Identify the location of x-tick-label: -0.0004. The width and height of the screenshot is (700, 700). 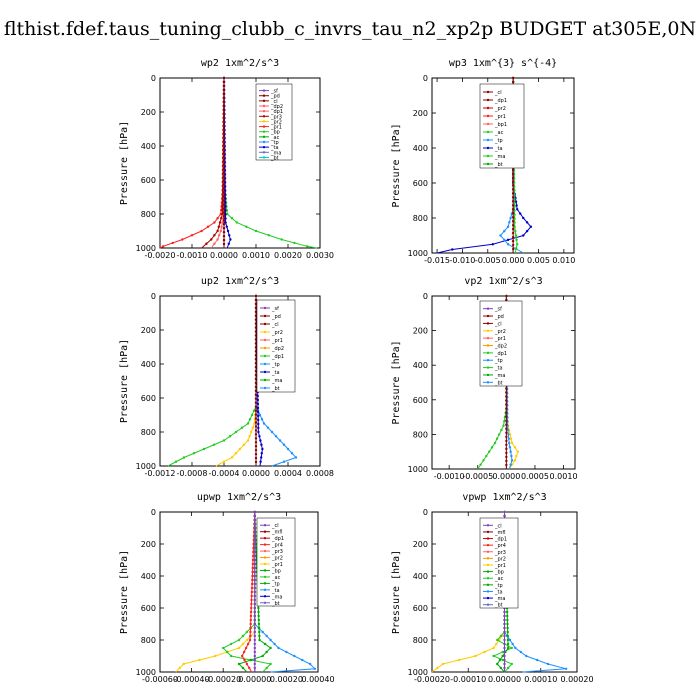
(224, 473).